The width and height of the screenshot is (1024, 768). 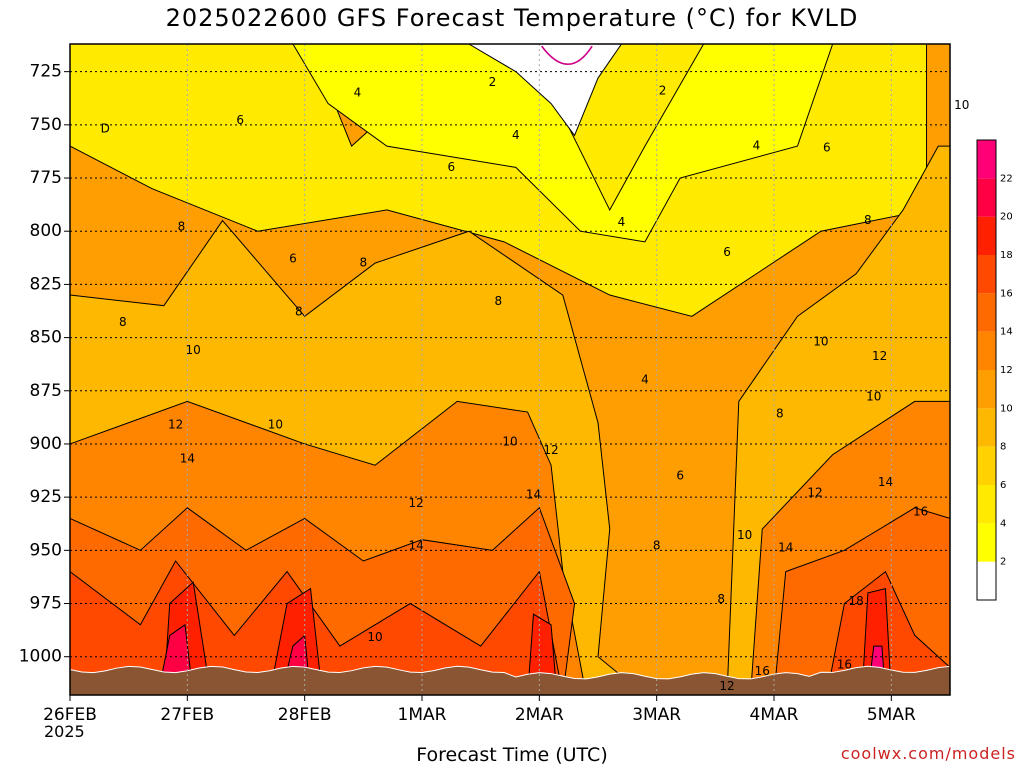 I want to click on contour-label-24: 10, so click(x=873, y=397).